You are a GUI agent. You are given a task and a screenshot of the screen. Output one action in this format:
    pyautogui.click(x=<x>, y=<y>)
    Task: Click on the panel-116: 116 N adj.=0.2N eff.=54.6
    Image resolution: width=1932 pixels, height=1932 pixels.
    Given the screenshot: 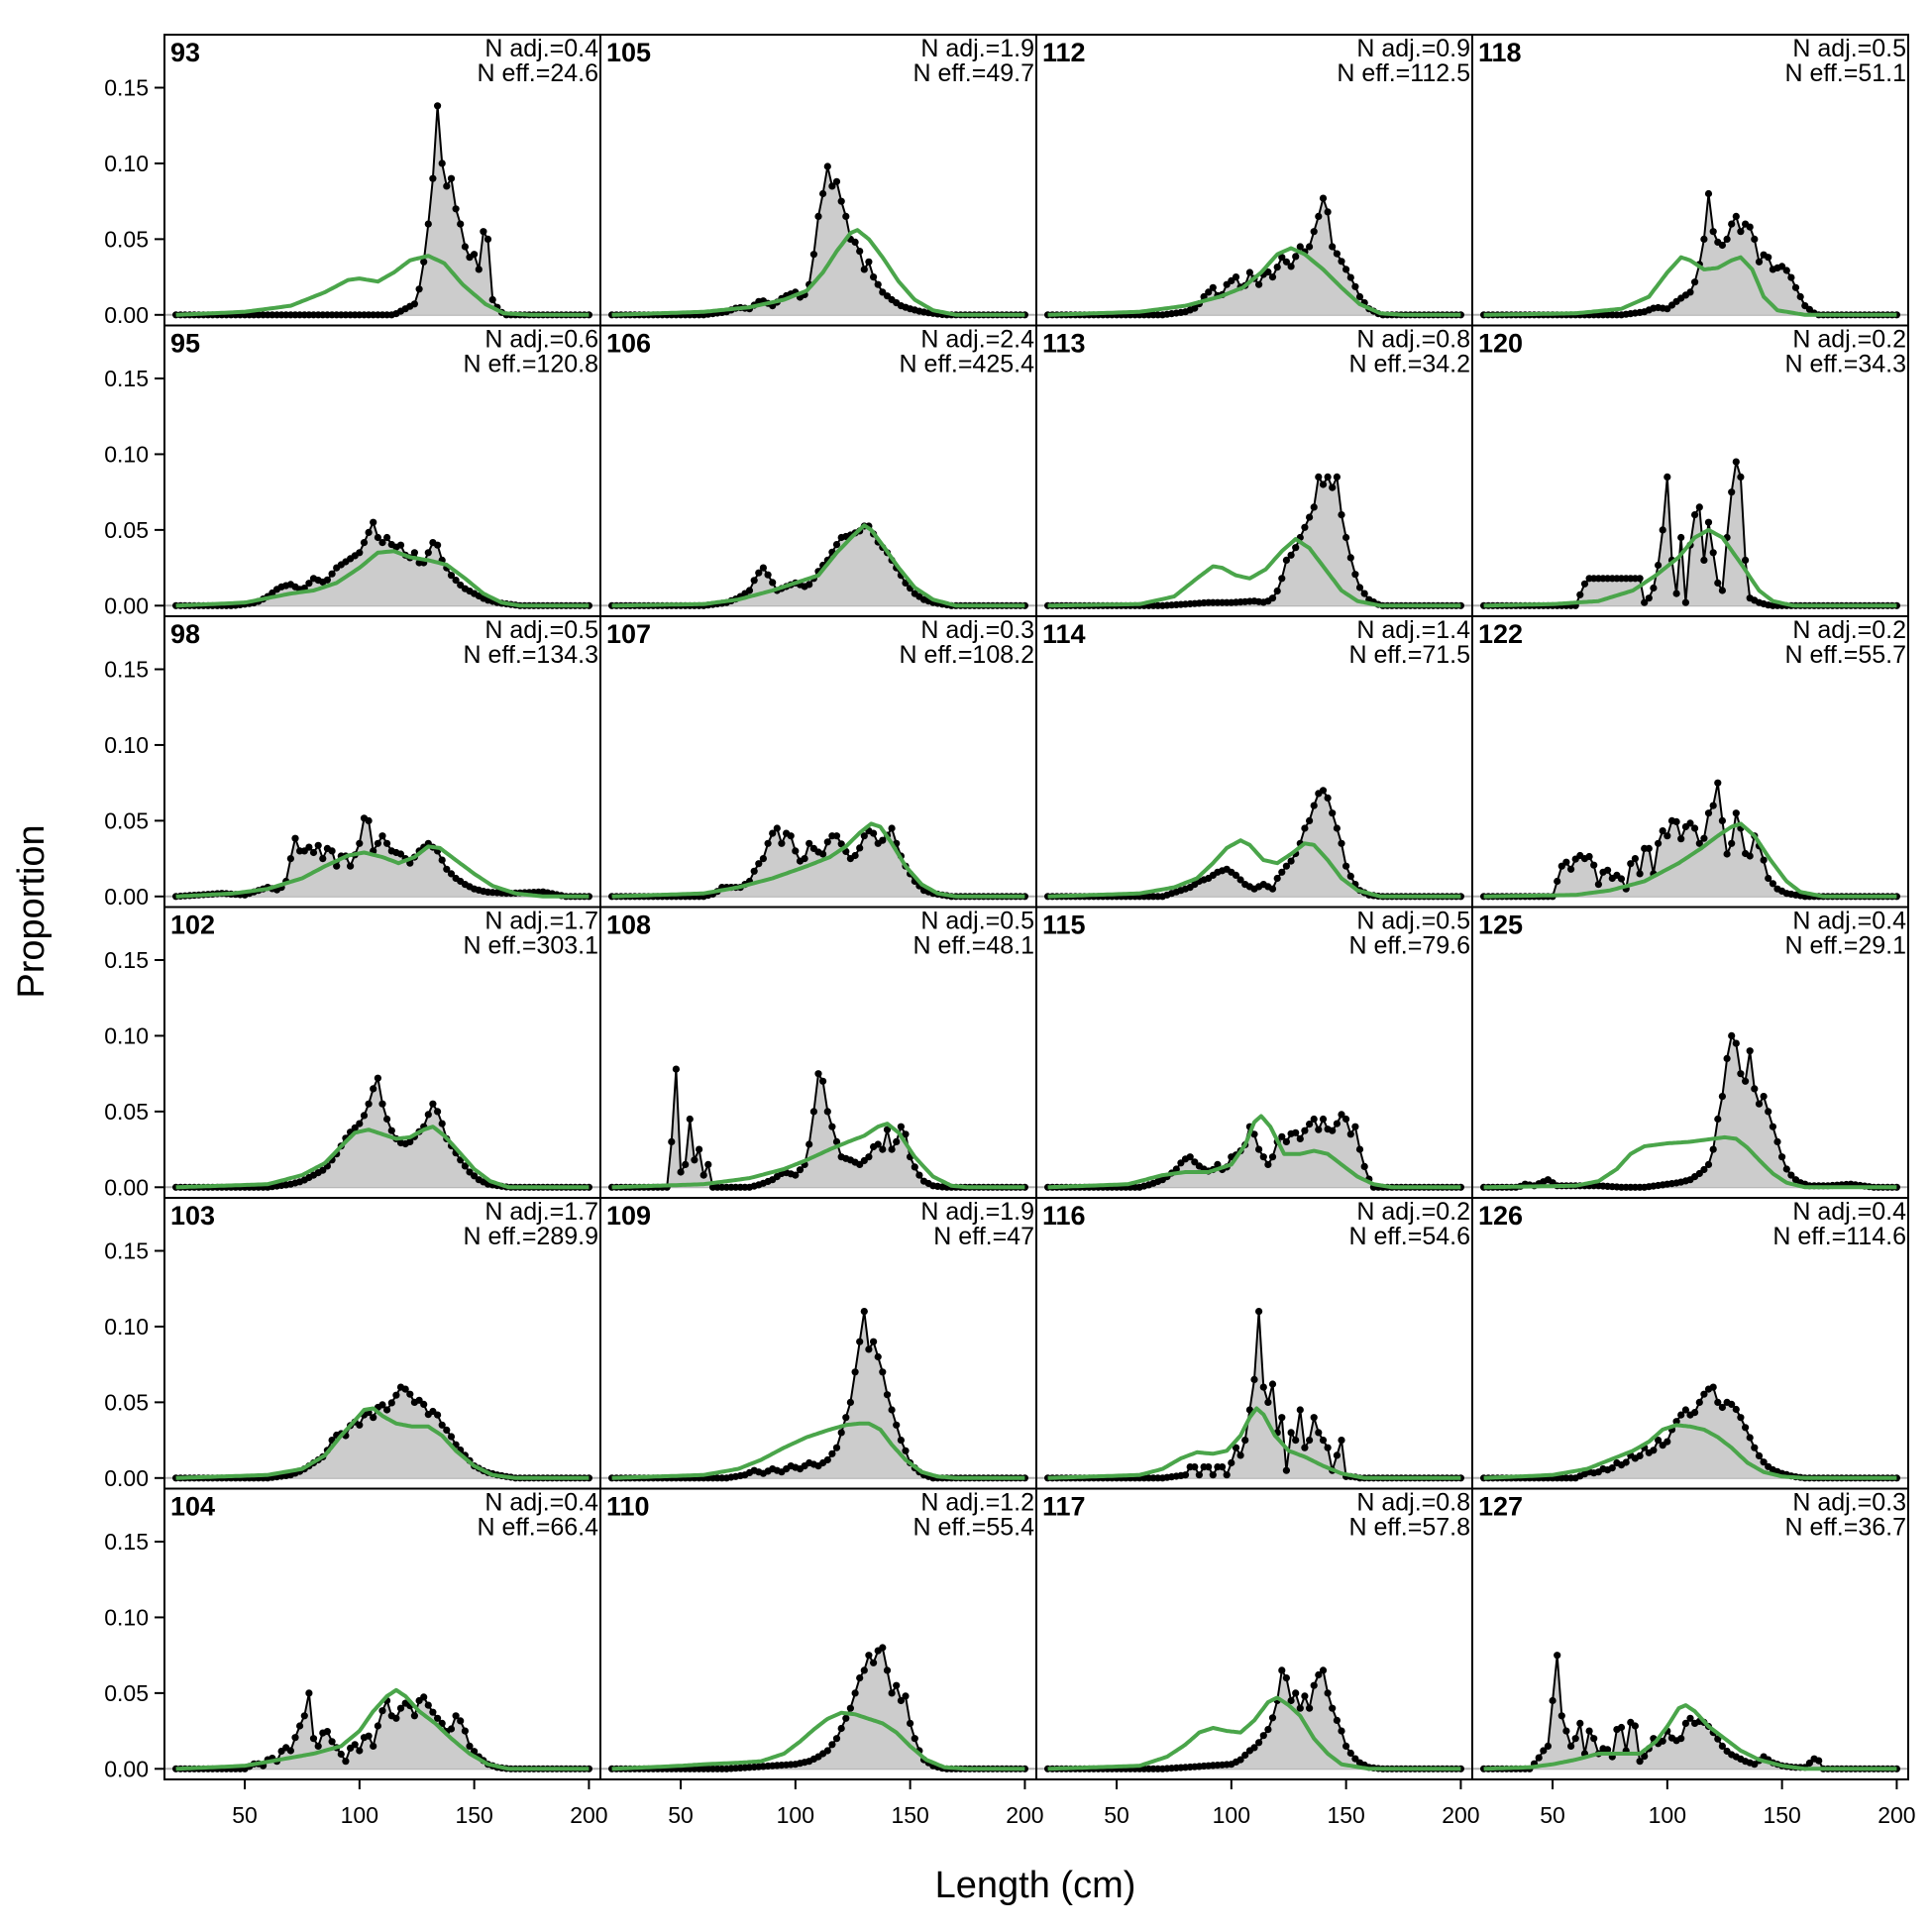 What is the action you would take?
    pyautogui.click(x=1254, y=1343)
    